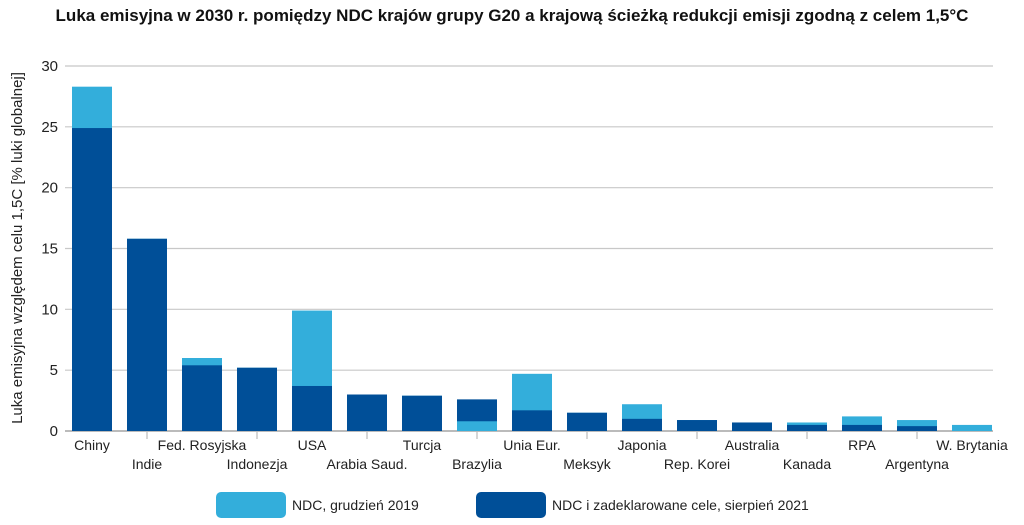 The height and width of the screenshot is (525, 1024). I want to click on x-tick-label: USA, so click(312, 445).